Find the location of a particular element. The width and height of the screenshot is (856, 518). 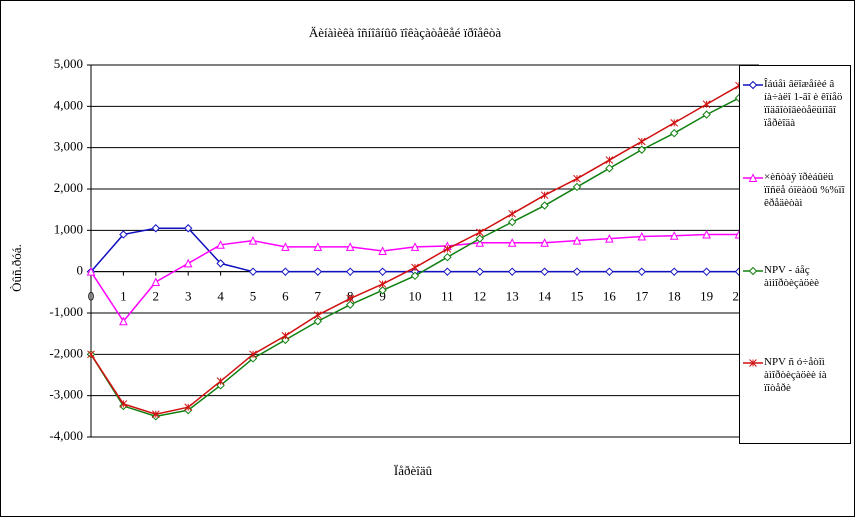

legend-label: NPV ñ ó÷åòîì àìîðòèçàöèè íà ïîòåðè is located at coordinates (795, 375).